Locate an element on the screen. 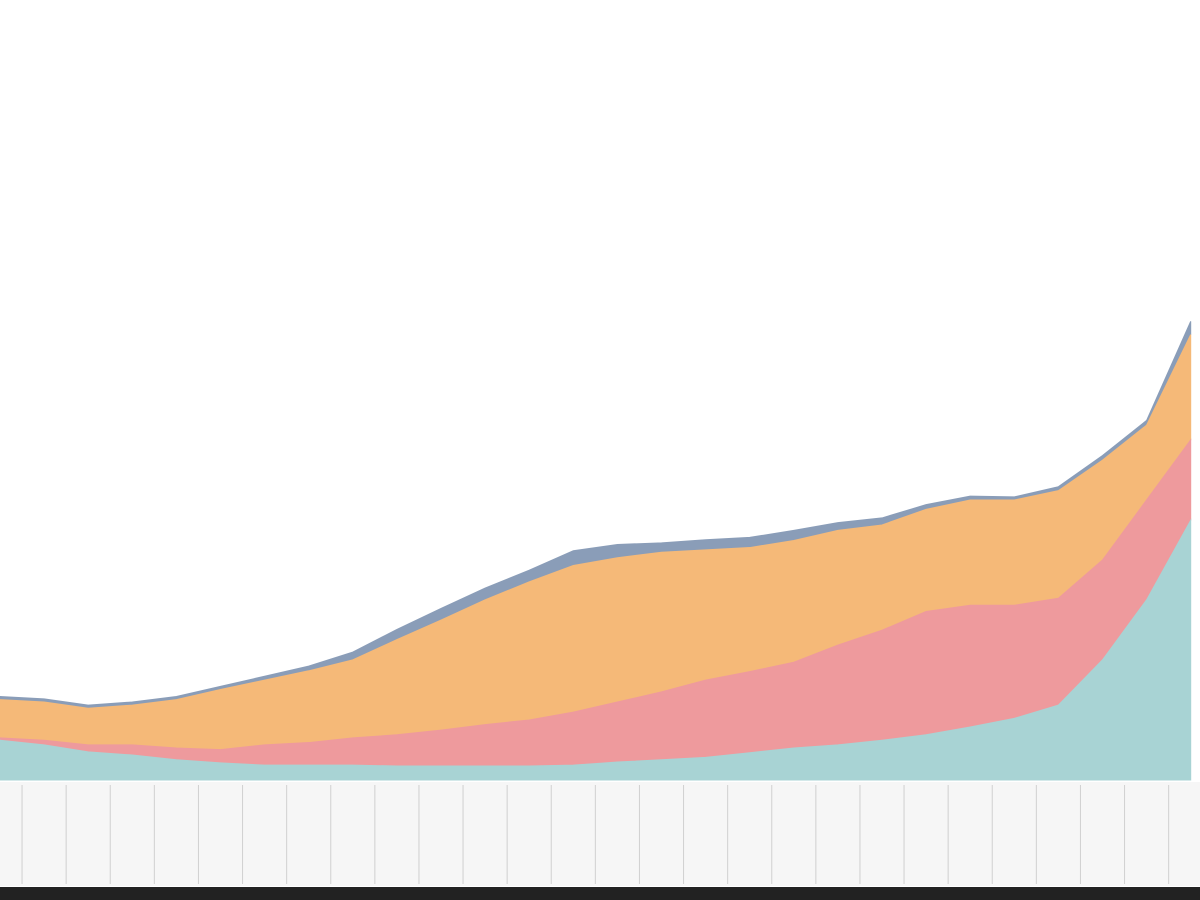 This screenshot has height=900, width=1200. x-label-strip is located at coordinates (600, 834).